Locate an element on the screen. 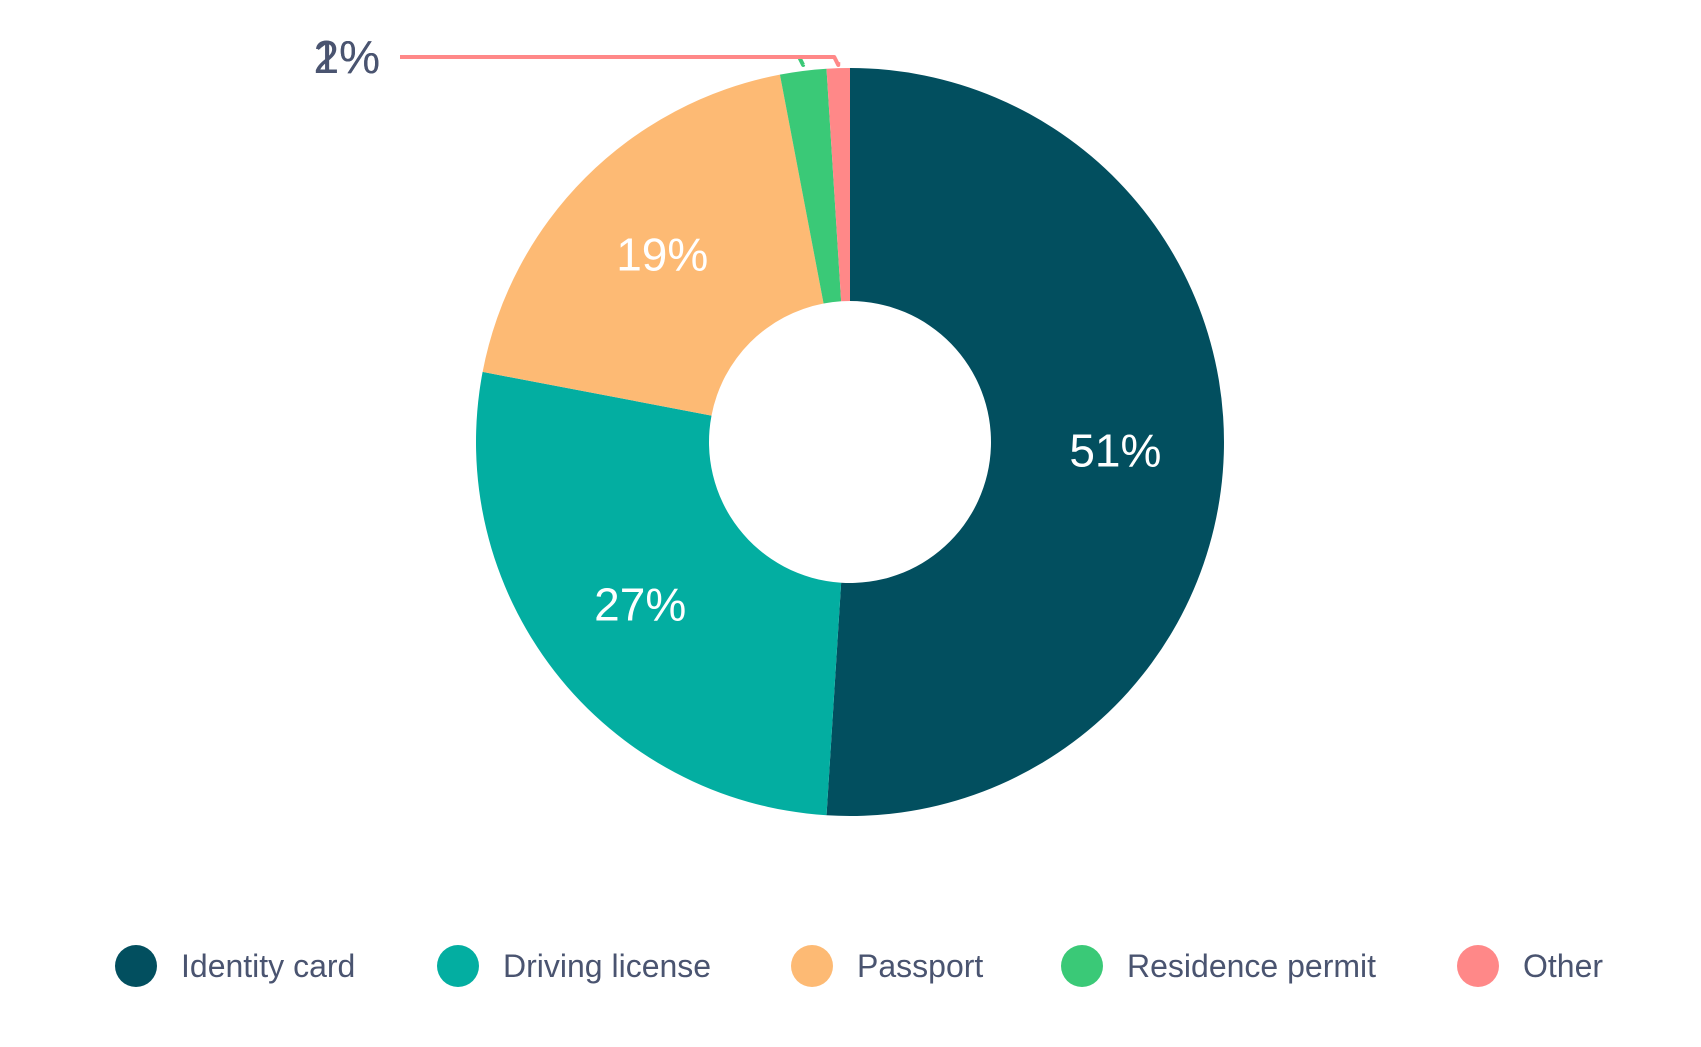 This screenshot has height=1047, width=1701. callout-label-residence-permit: 2% is located at coordinates (347, 57).